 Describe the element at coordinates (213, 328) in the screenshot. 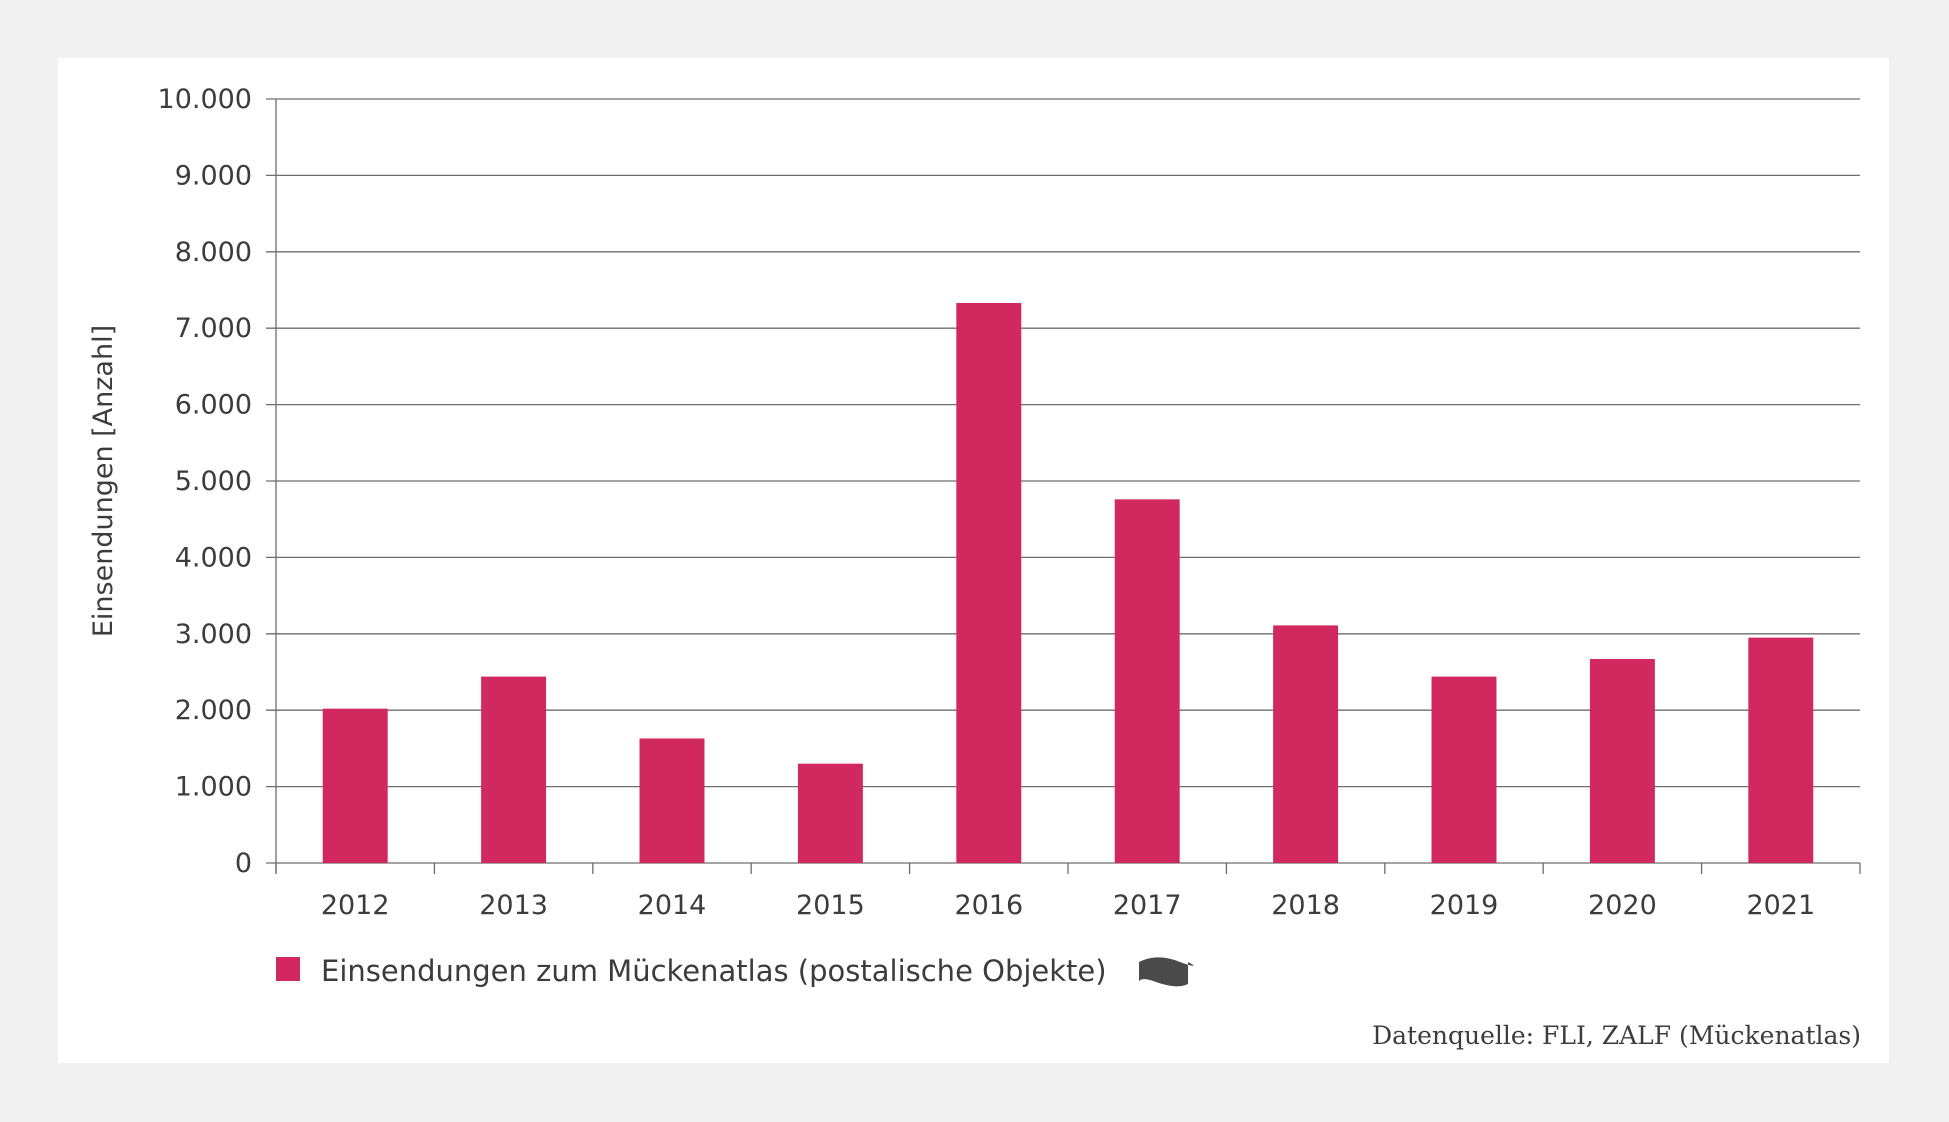

I see `y-tick-label: 7.000` at that location.